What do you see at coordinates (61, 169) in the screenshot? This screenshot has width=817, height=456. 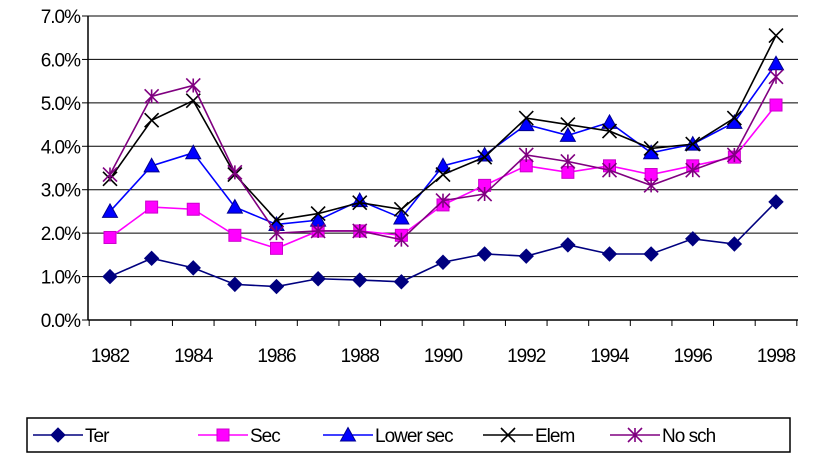 I see `y-tick-labels: 0.0% 1.0% 2.0% 3.0% 4.0% 5.0% 6.0% 7.0%` at bounding box center [61, 169].